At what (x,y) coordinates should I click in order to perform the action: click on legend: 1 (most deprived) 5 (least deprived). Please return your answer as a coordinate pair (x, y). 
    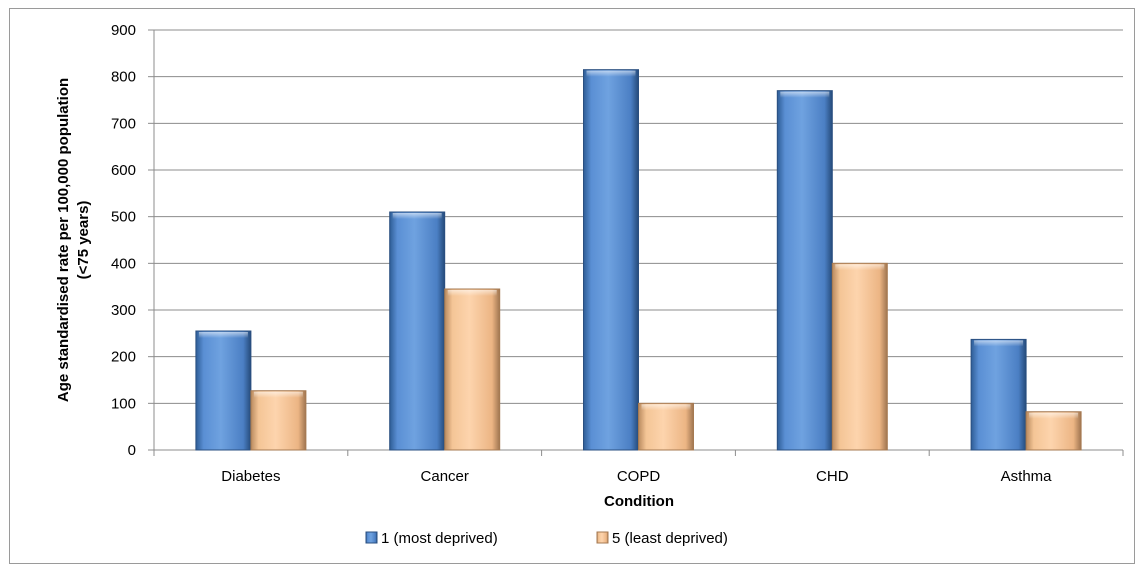
    Looking at the image, I should click on (546, 538).